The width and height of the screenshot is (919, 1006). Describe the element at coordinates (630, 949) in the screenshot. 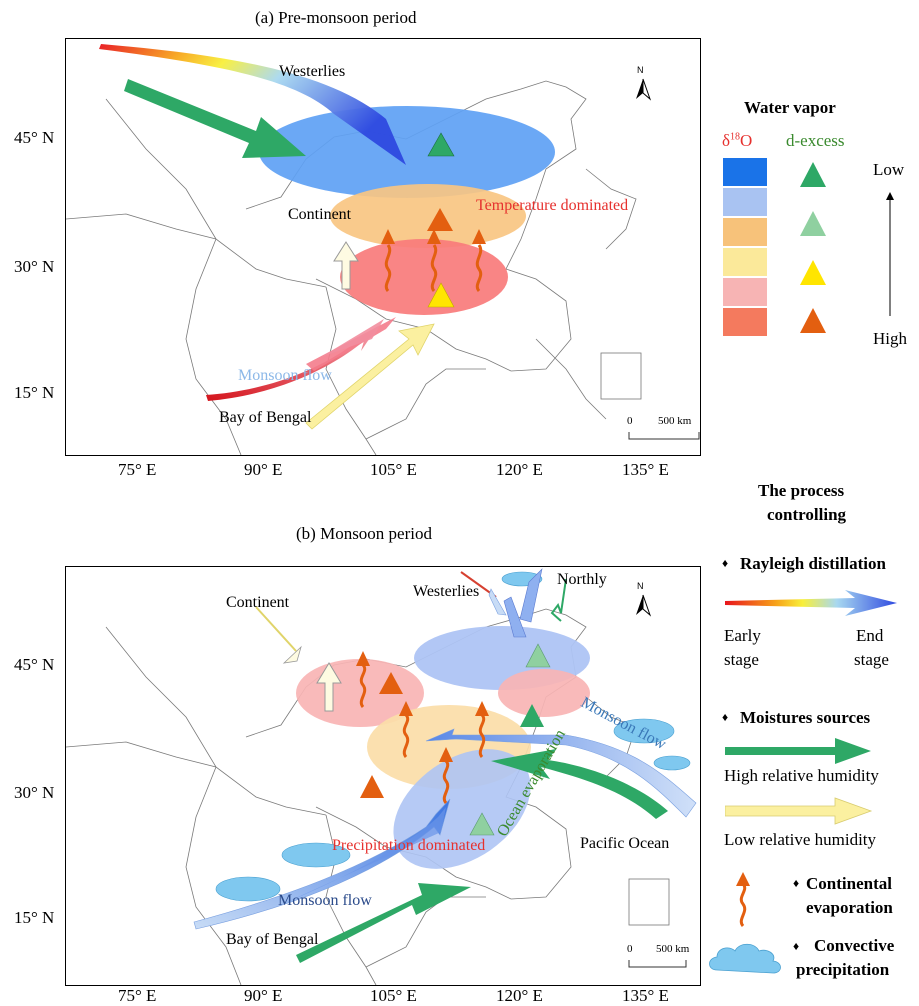

I see `panel-b-scale-zero: 0` at that location.